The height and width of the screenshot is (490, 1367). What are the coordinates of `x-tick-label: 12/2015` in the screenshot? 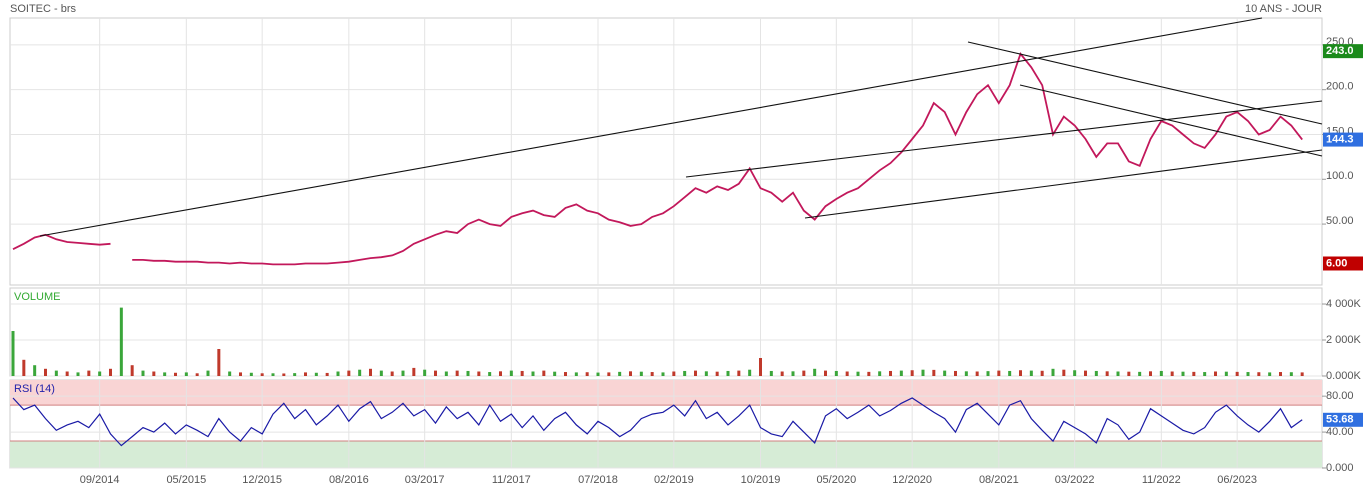 It's located at (262, 480).